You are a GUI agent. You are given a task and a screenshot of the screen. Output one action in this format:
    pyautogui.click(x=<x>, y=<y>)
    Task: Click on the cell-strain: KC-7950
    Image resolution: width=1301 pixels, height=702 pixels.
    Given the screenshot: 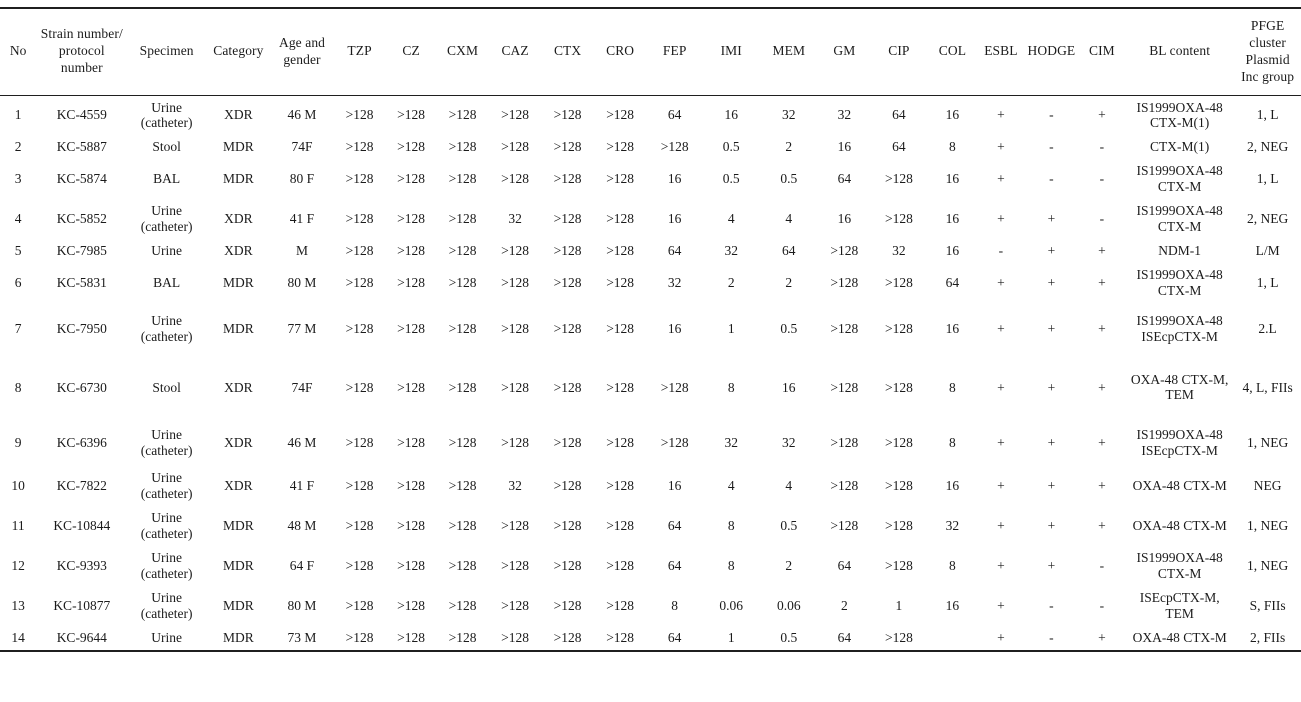 What is the action you would take?
    pyautogui.click(x=81, y=328)
    